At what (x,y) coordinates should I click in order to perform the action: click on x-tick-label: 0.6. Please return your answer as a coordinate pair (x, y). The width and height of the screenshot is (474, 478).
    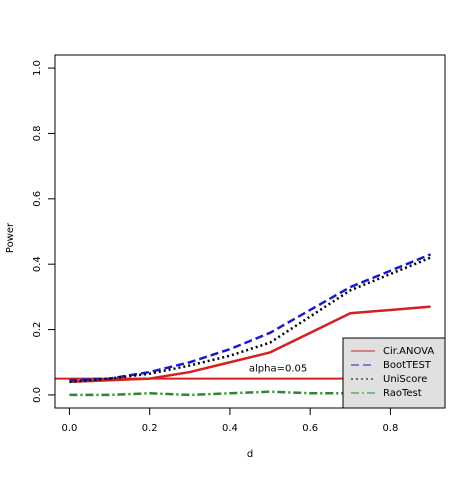
    Looking at the image, I should click on (310, 428).